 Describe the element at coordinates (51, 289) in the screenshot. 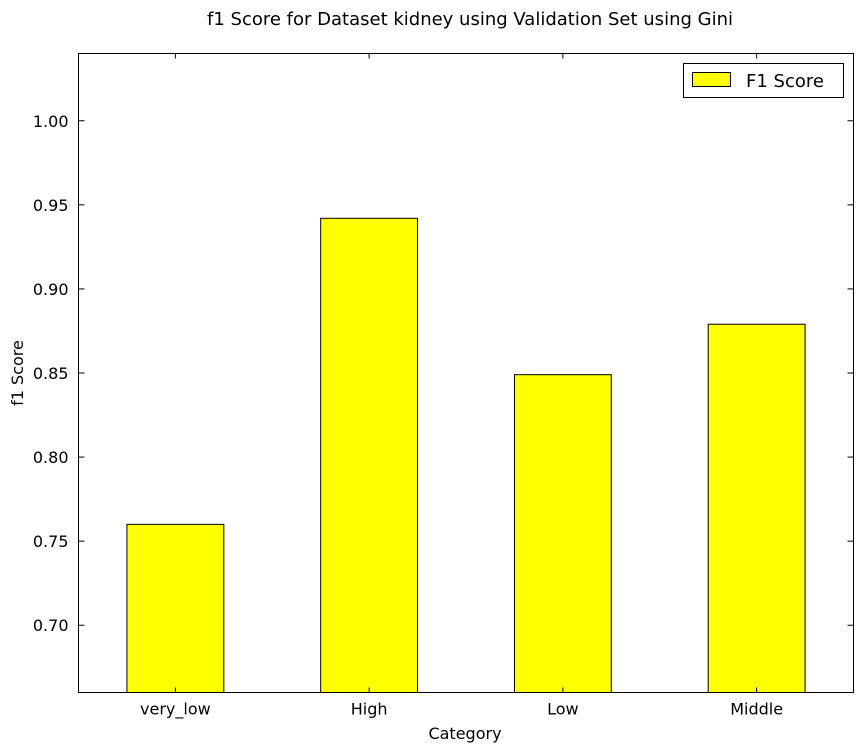

I see `y-tick-label: 0.90` at that location.